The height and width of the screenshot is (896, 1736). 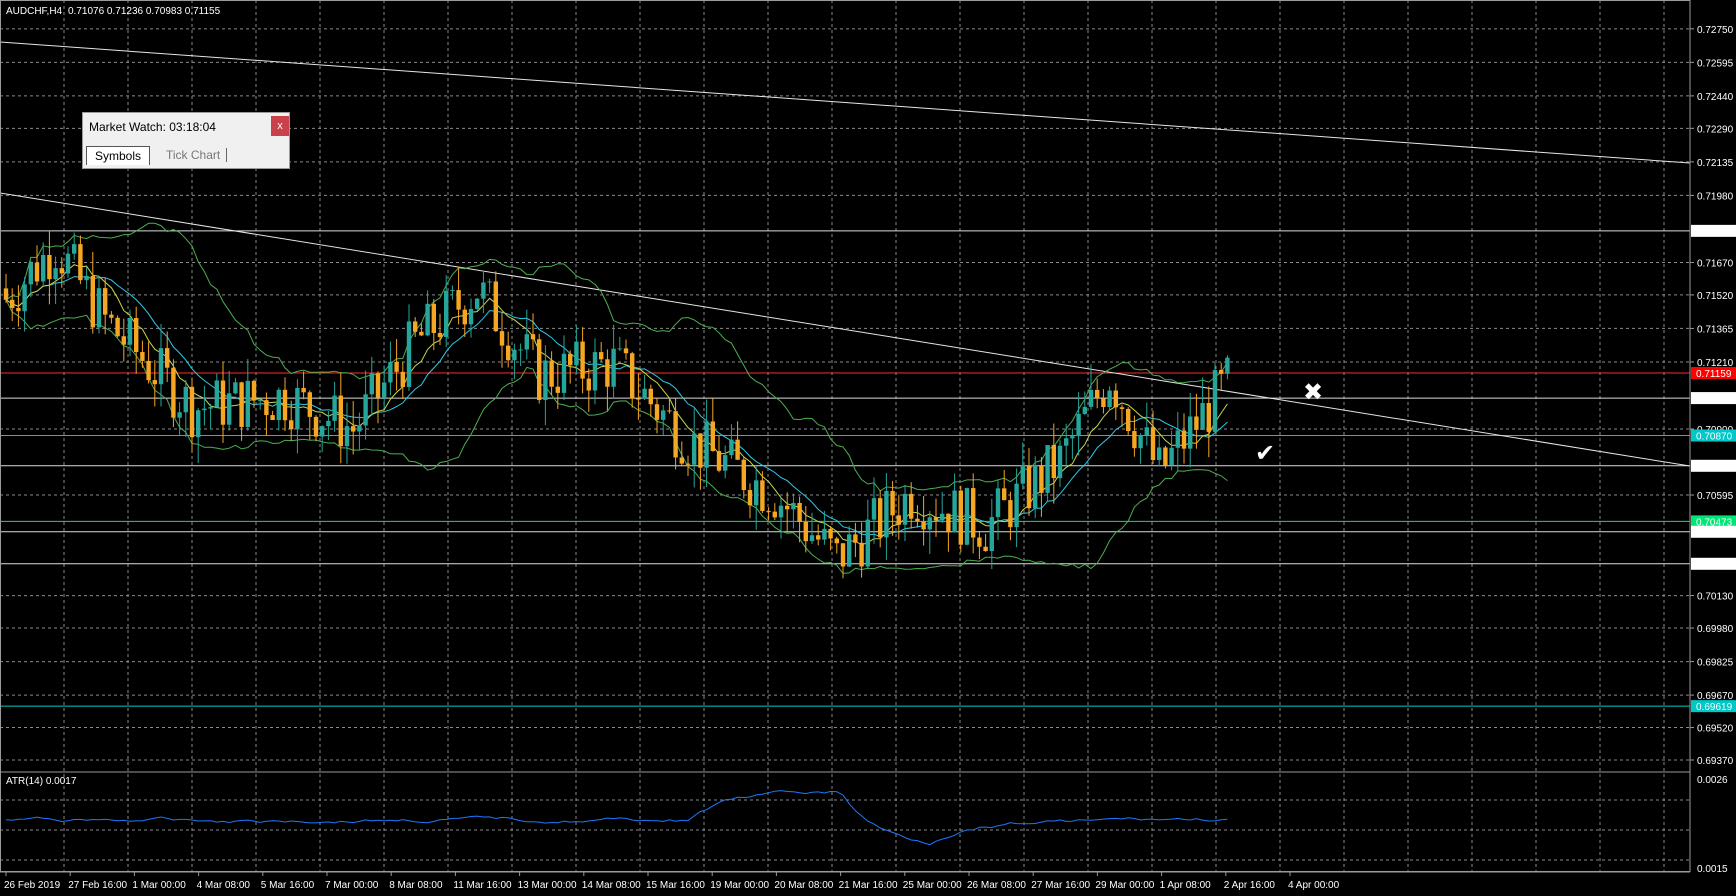 What do you see at coordinates (932, 885) in the screenshot?
I see `time-tick-label: 25 Mar 00:00` at bounding box center [932, 885].